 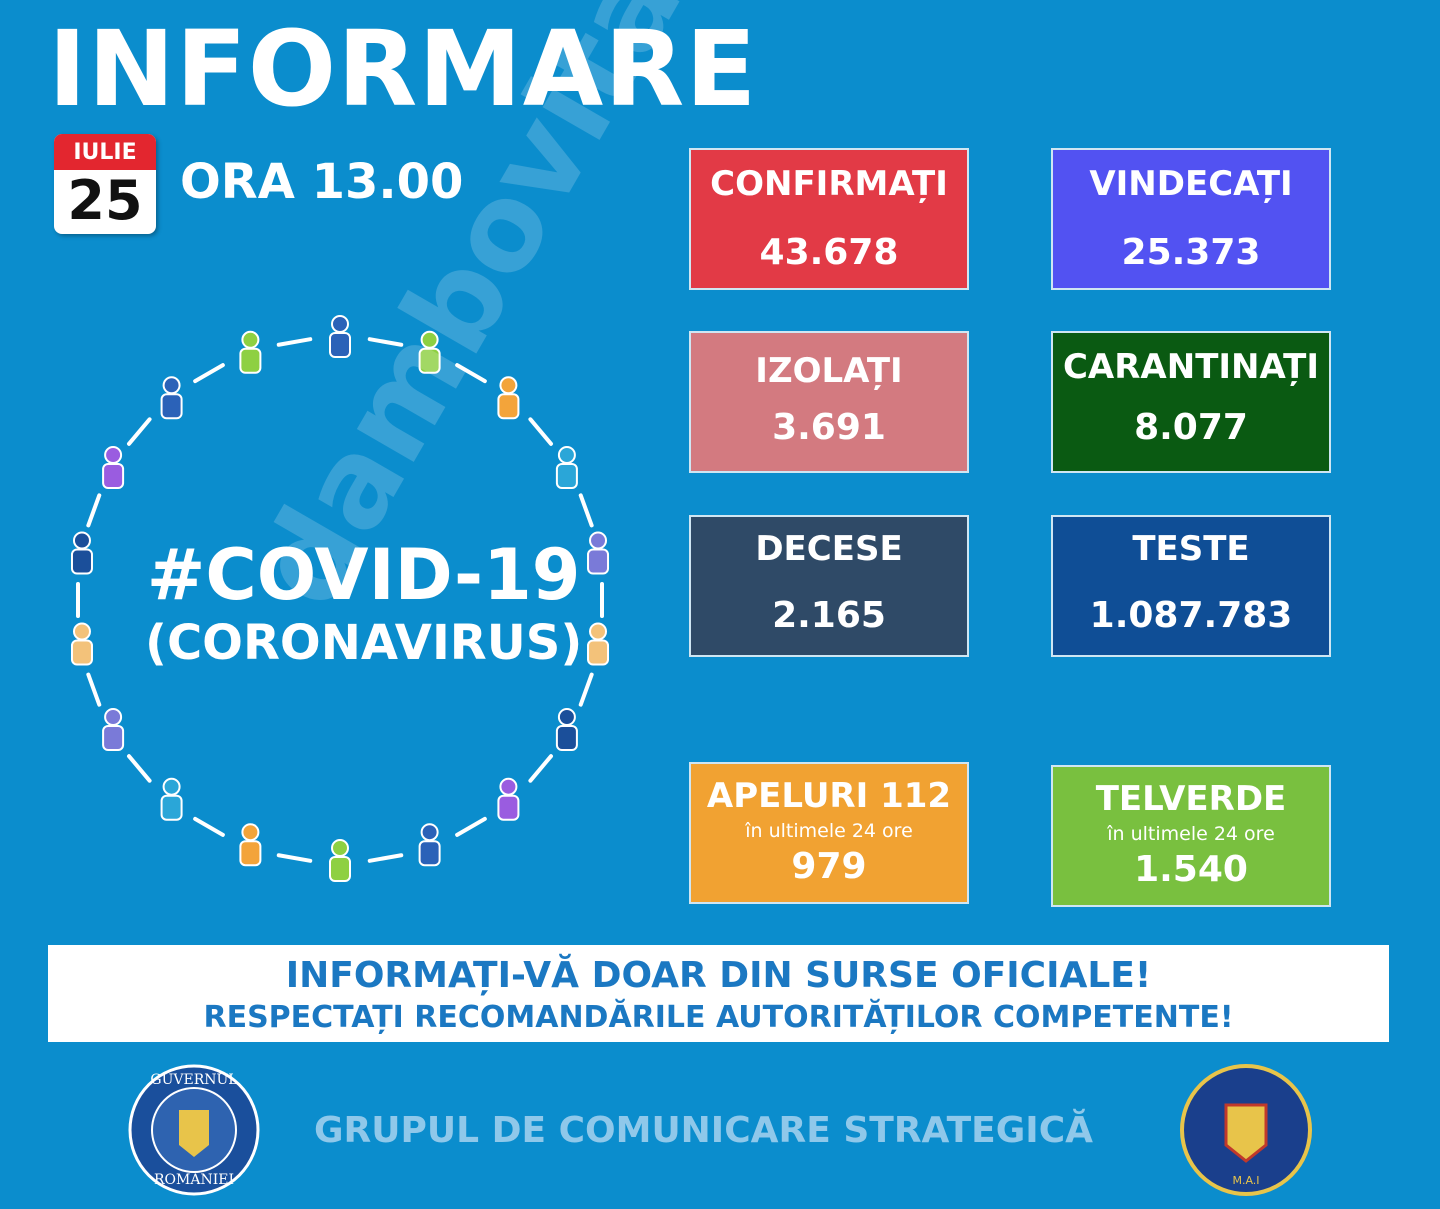 I want to click on logo-text: M.A.I, so click(x=1245, y=1180).